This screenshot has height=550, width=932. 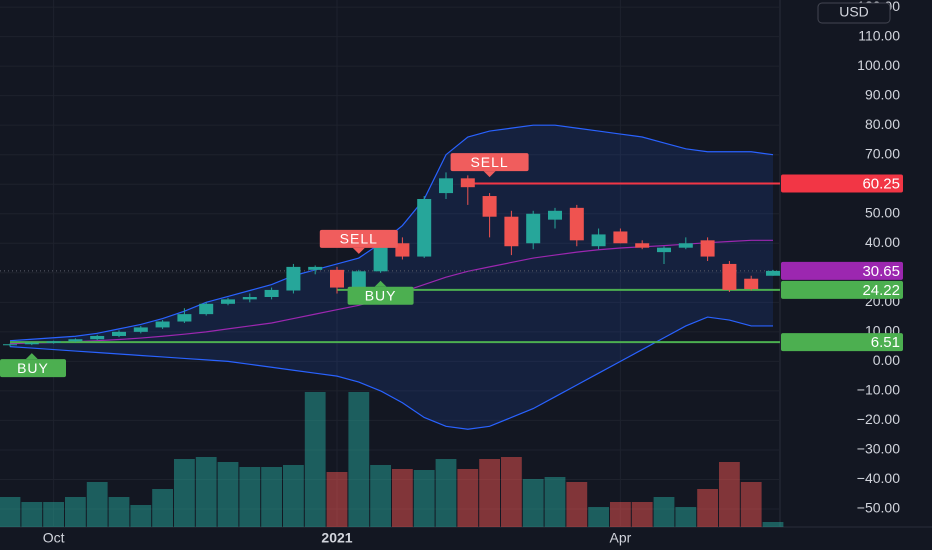 I want to click on y-tick-label: 70.00, so click(x=882, y=153).